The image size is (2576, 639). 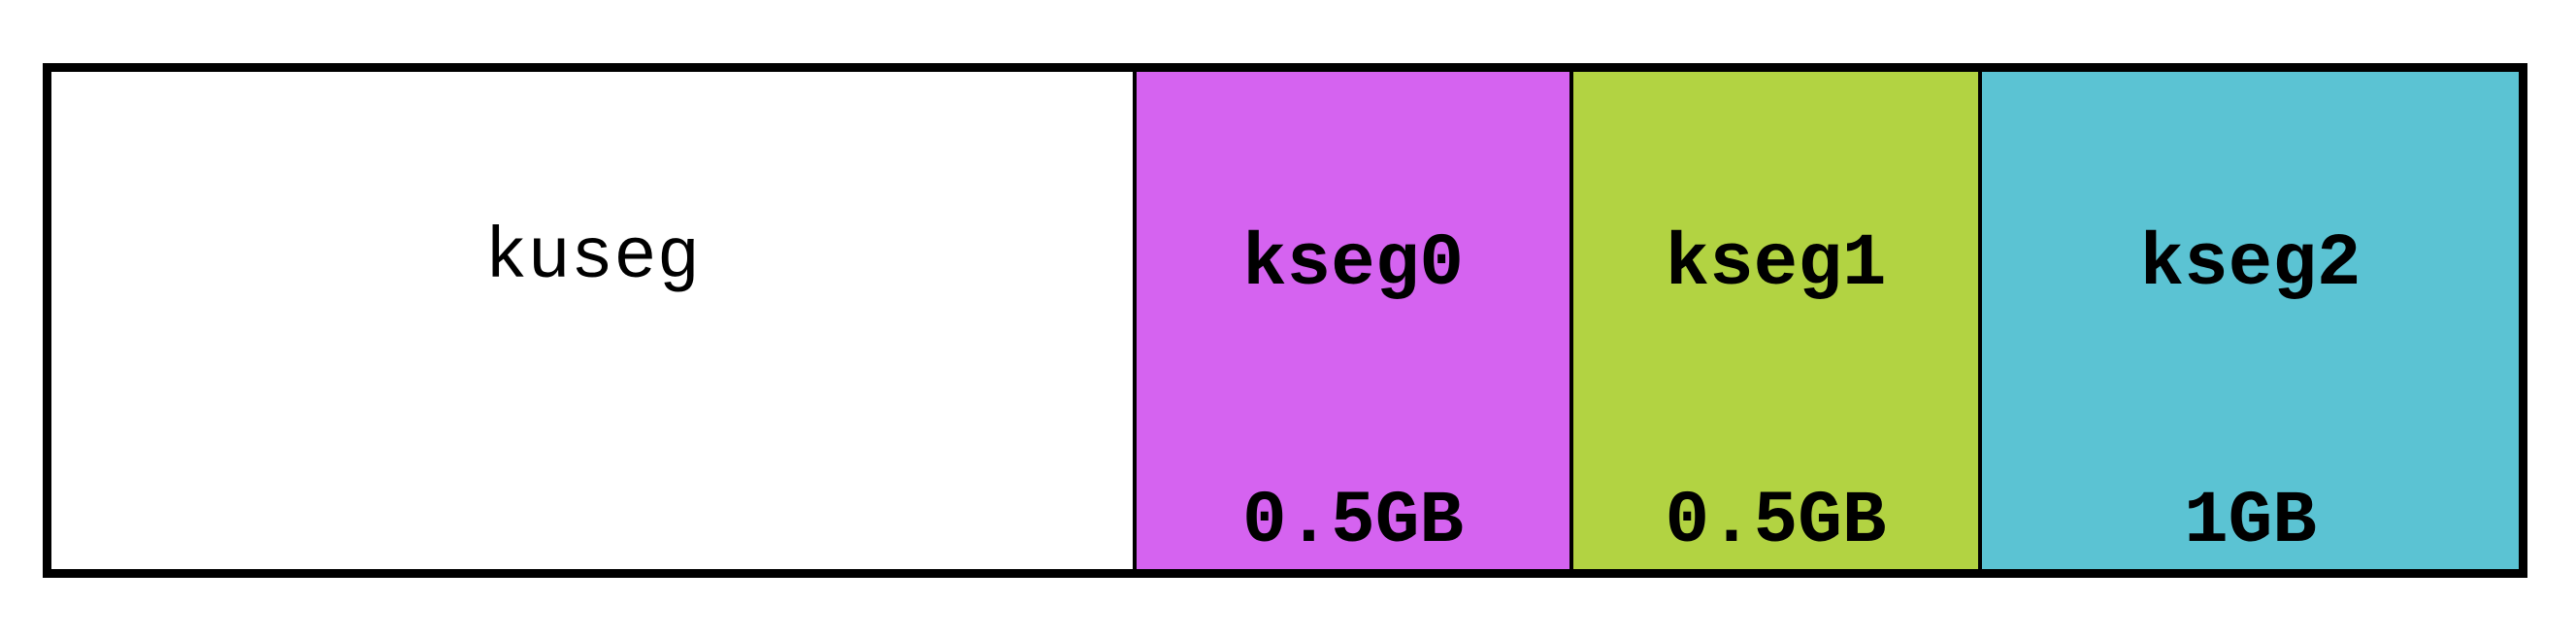 What do you see at coordinates (1776, 264) in the screenshot?
I see `segment-kseg1-label: kseg1` at bounding box center [1776, 264].